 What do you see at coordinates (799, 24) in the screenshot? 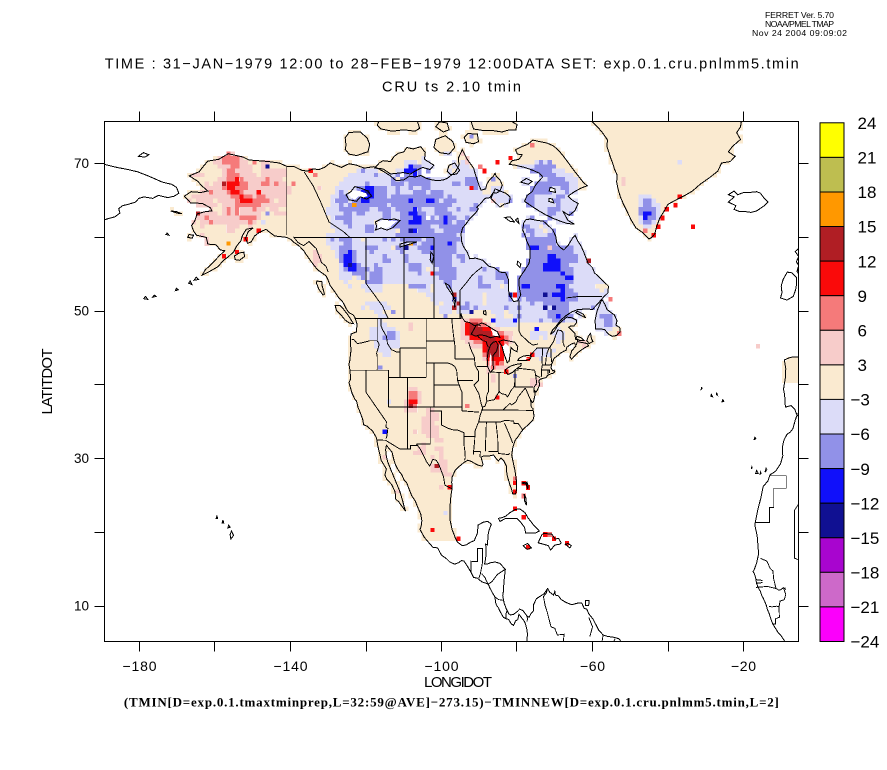
I see `svg-text: NOAA/PMEL TMAP` at bounding box center [799, 24].